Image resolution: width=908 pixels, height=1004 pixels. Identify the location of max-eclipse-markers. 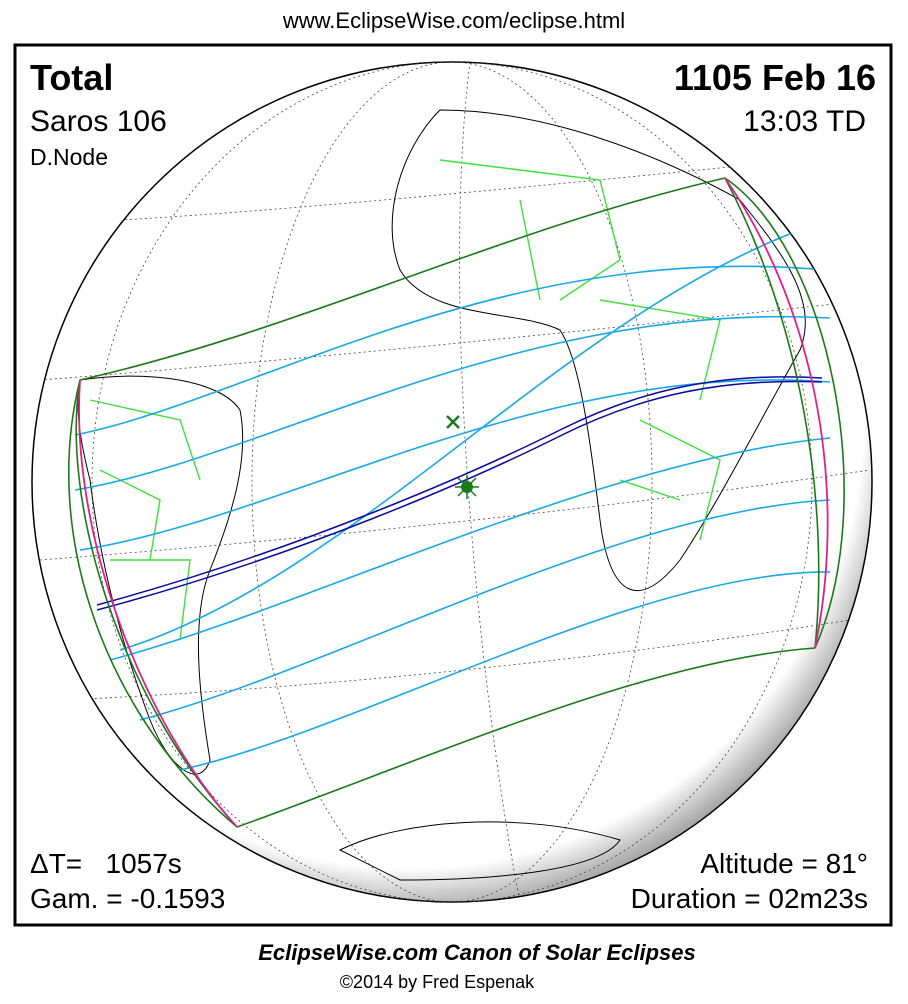
(462, 457).